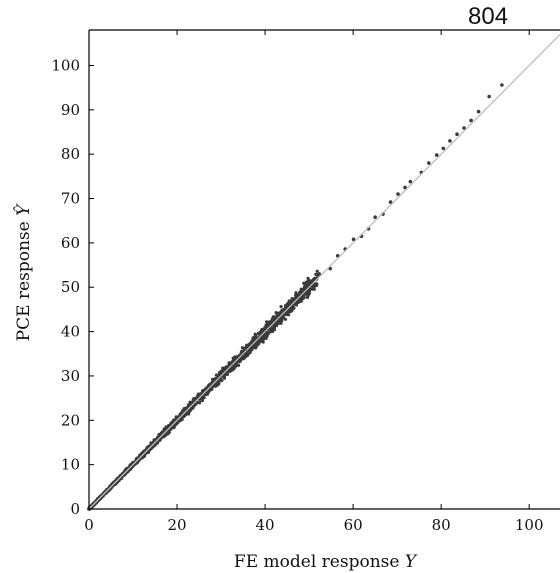 The image size is (560, 573). I want to click on y-tick-label: 100, so click(65, 65).